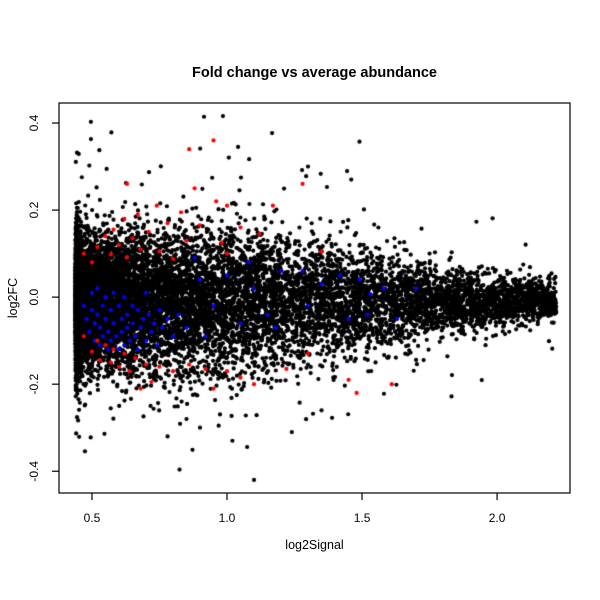  Describe the element at coordinates (227, 518) in the screenshot. I see `x-tick-label: 1.0` at that location.